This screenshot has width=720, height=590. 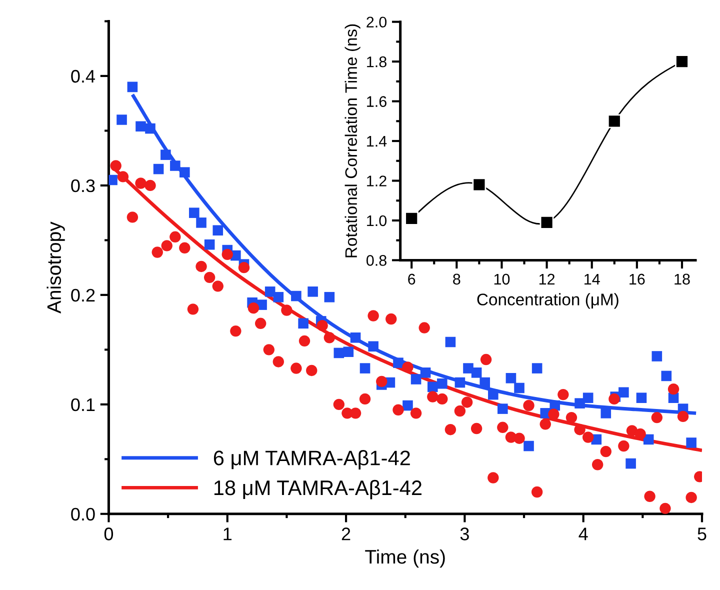 I want to click on y-tick-label: 2.0, so click(x=376, y=22).